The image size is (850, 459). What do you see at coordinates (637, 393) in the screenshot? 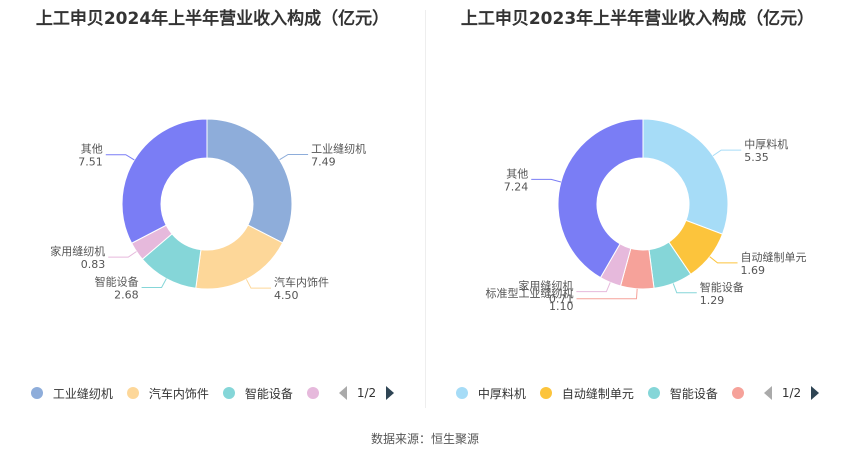
I see `legend: 中厚料机 自动缝制单元 智能设备 1/2` at bounding box center [637, 393].